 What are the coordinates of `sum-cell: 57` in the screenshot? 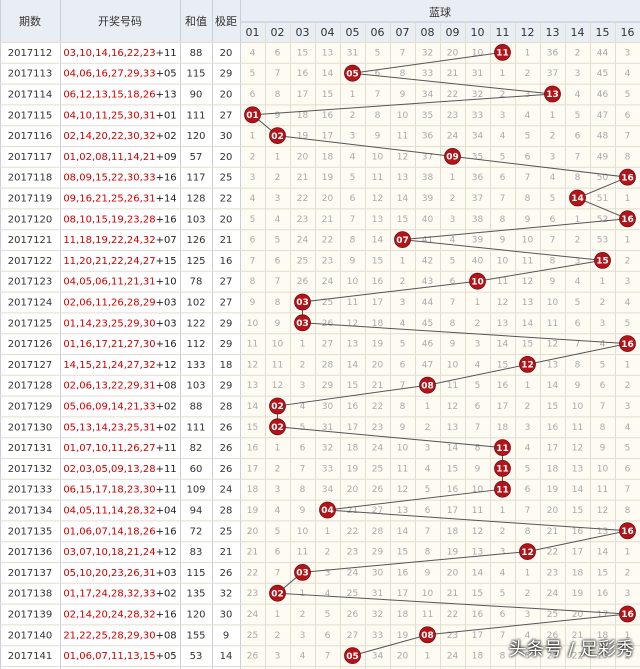 It's located at (196, 157).